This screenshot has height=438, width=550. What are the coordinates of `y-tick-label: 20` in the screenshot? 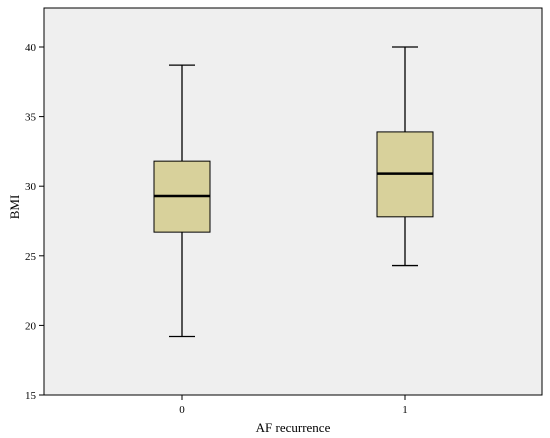 It's located at (31, 326).